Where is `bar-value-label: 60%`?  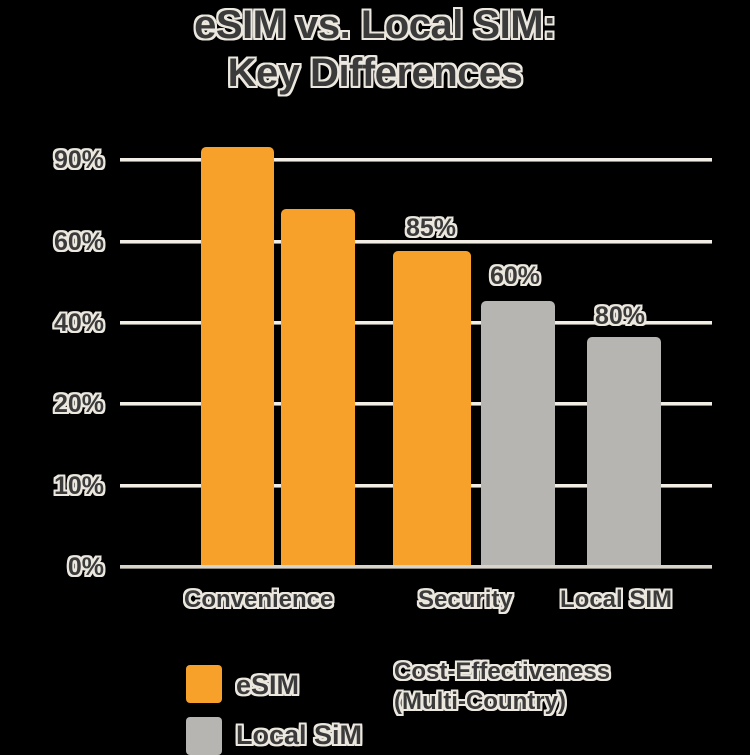
bar-value-label: 60% is located at coordinates (515, 276).